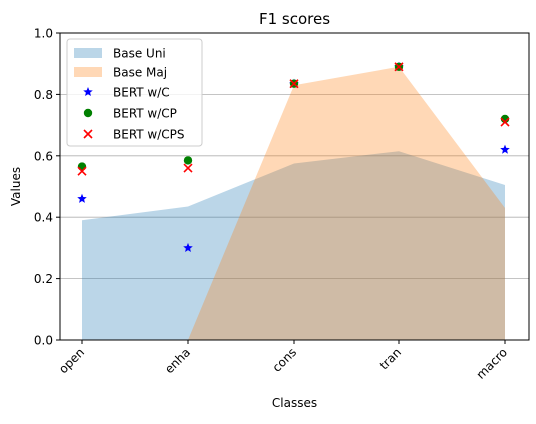  I want to click on point-bert-w-cp-open, so click(82, 166).